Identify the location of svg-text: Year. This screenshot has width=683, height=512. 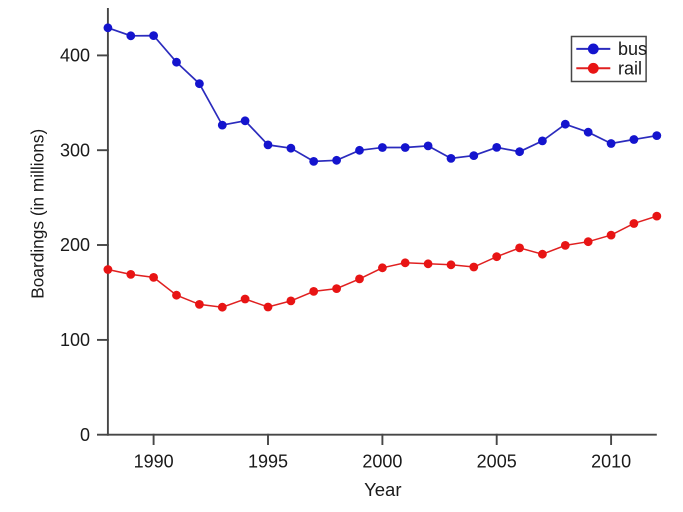
(382, 489).